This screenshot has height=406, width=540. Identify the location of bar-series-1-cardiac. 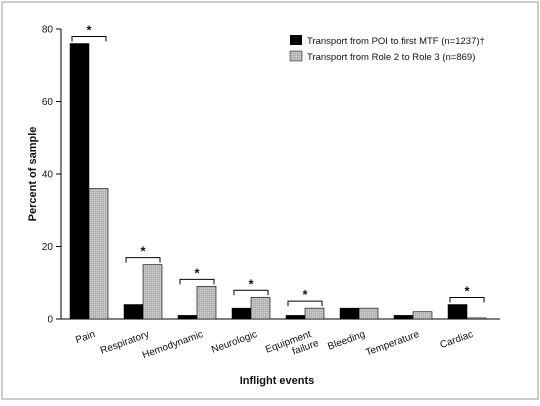
(457, 312).